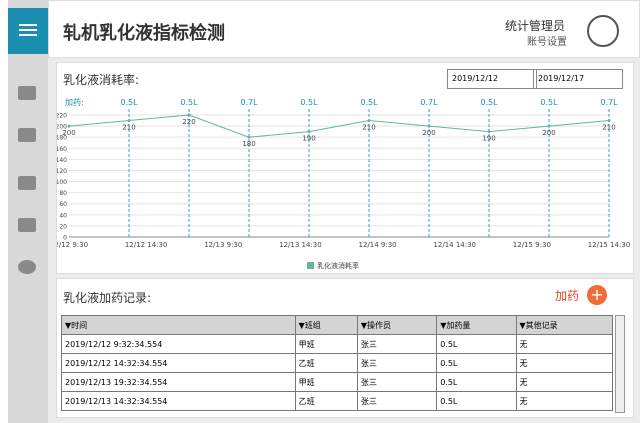  What do you see at coordinates (454, 245) in the screenshot?
I see `x-tick-label: 12/14 14:30` at bounding box center [454, 245].